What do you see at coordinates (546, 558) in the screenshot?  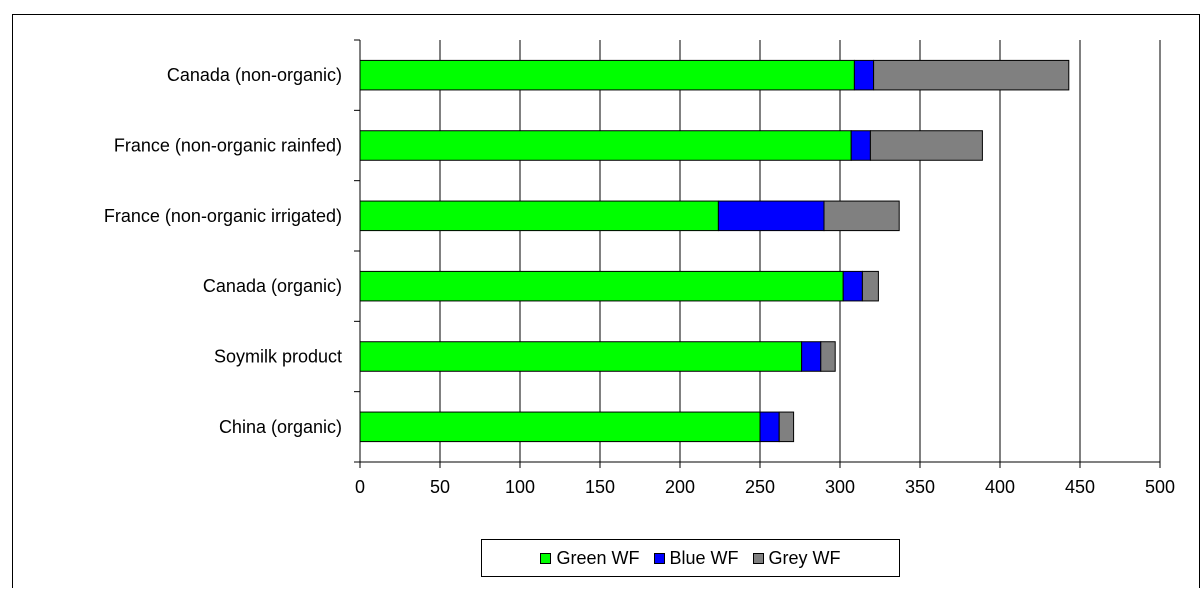 I see `legend-swatch-green` at bounding box center [546, 558].